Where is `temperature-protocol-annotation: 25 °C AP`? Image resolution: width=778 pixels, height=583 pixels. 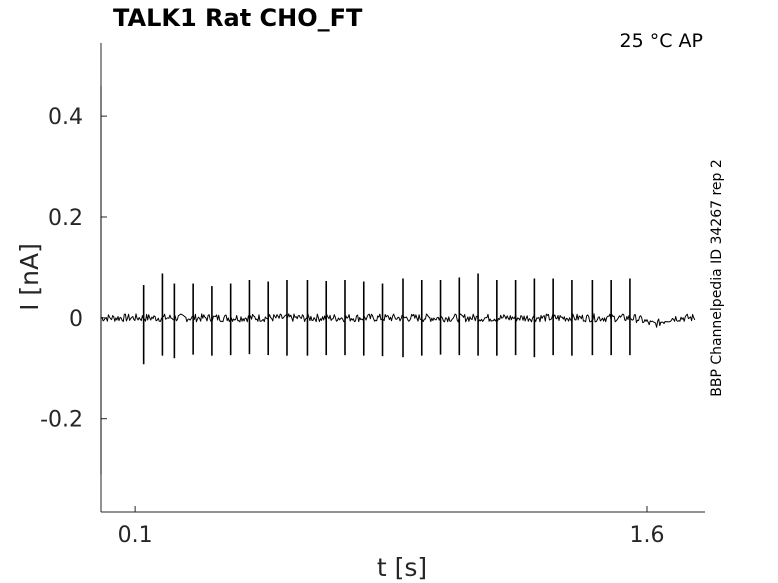 temperature-protocol-annotation: 25 °C AP is located at coordinates (661, 41).